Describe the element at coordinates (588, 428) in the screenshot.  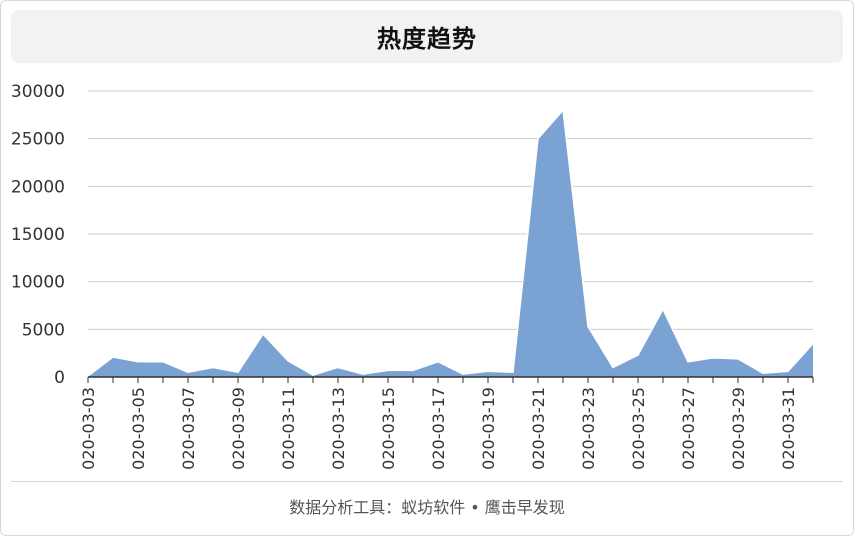
I see `x-tick-label: 020-03-23` at that location.